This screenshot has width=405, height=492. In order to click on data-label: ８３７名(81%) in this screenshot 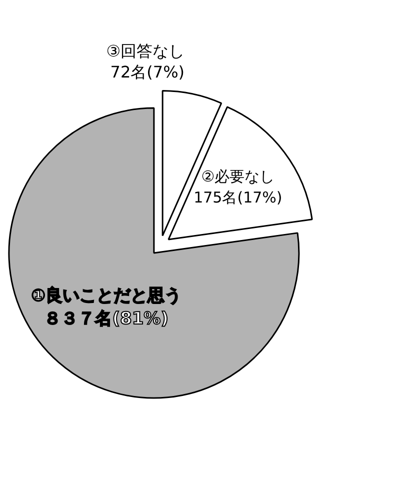, I will do `click(106, 319)`.